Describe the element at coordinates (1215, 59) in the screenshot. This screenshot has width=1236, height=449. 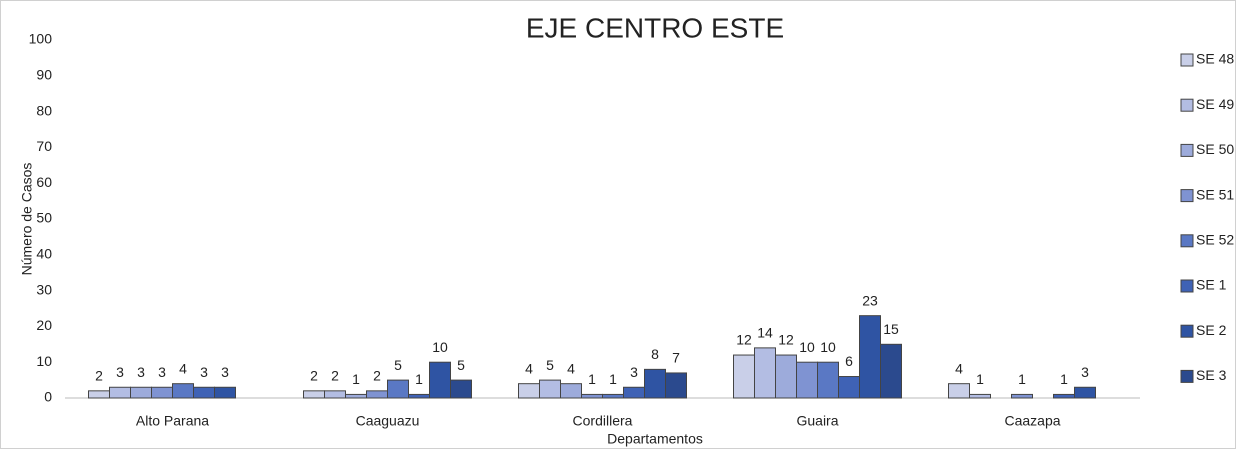
I see `legend-label: SE 48` at that location.